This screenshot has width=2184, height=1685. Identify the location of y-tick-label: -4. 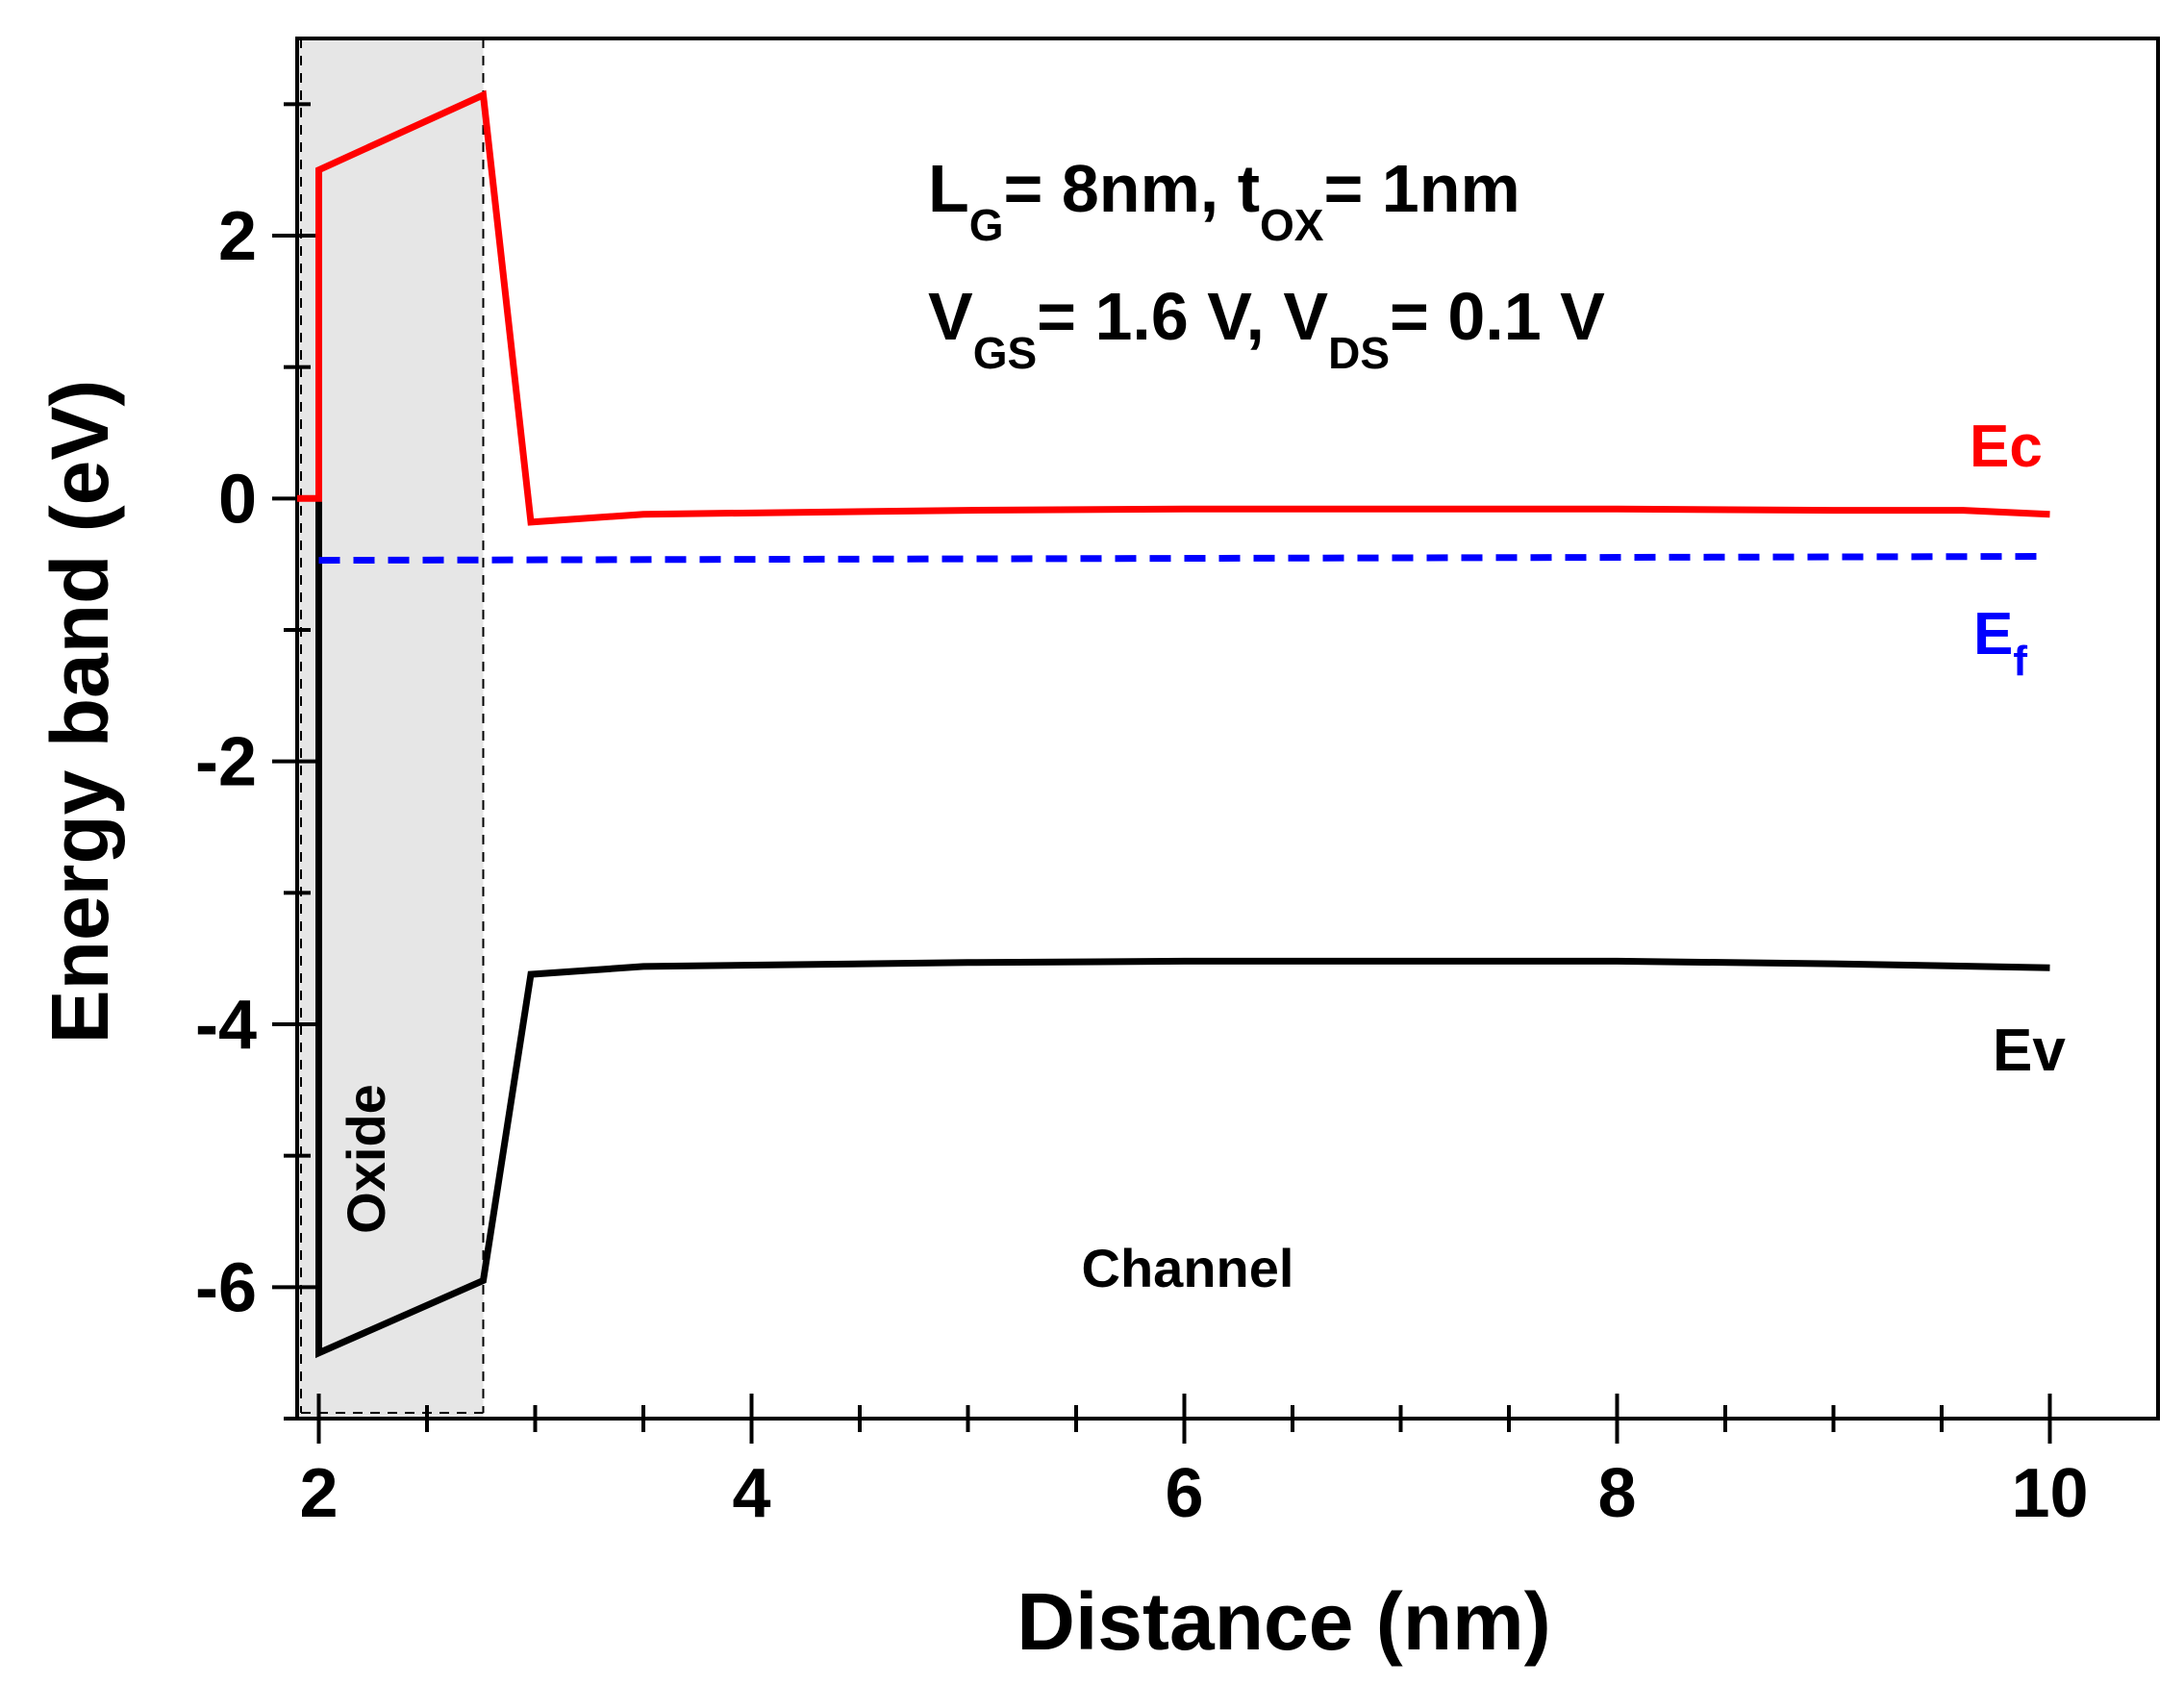
(226, 1025).